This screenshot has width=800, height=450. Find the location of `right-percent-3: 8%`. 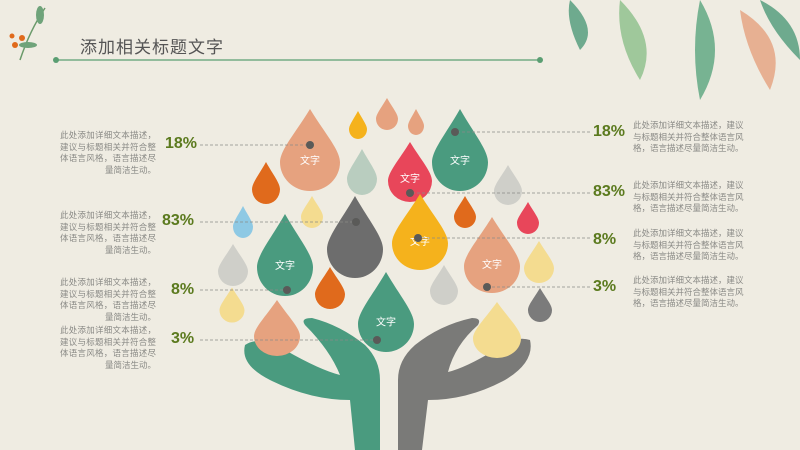

right-percent-3: 8% is located at coordinates (605, 239).